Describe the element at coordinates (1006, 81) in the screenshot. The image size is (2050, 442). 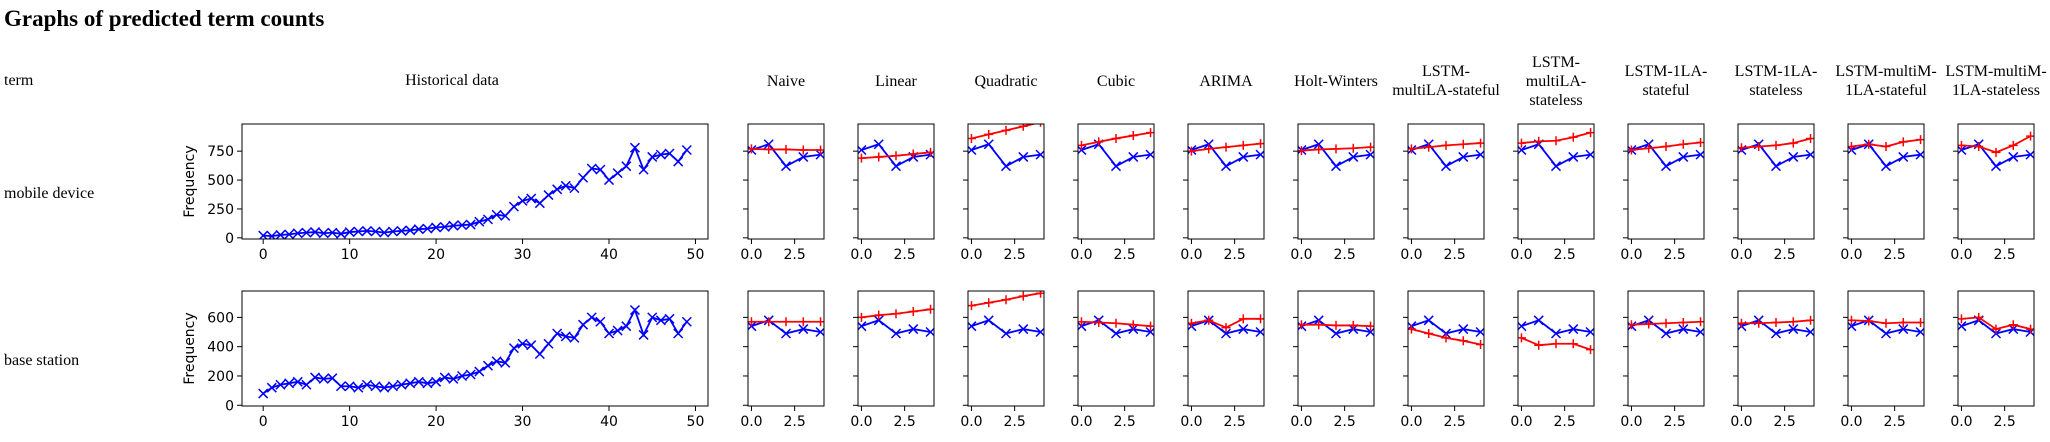
I see `model-header: Quadratic` at that location.